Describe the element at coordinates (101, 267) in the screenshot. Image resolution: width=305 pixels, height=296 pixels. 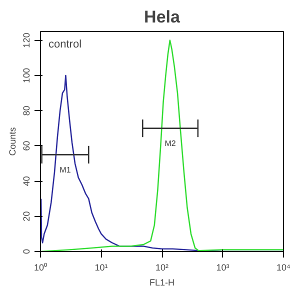
I see `x-tick-label: 10¹` at that location.